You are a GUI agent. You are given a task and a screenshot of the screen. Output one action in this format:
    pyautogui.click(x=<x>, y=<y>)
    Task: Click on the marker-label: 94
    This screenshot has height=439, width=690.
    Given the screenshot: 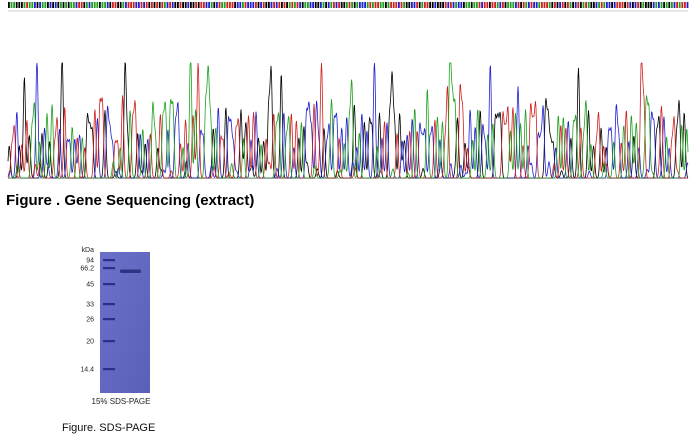 What is the action you would take?
    pyautogui.click(x=90, y=261)
    